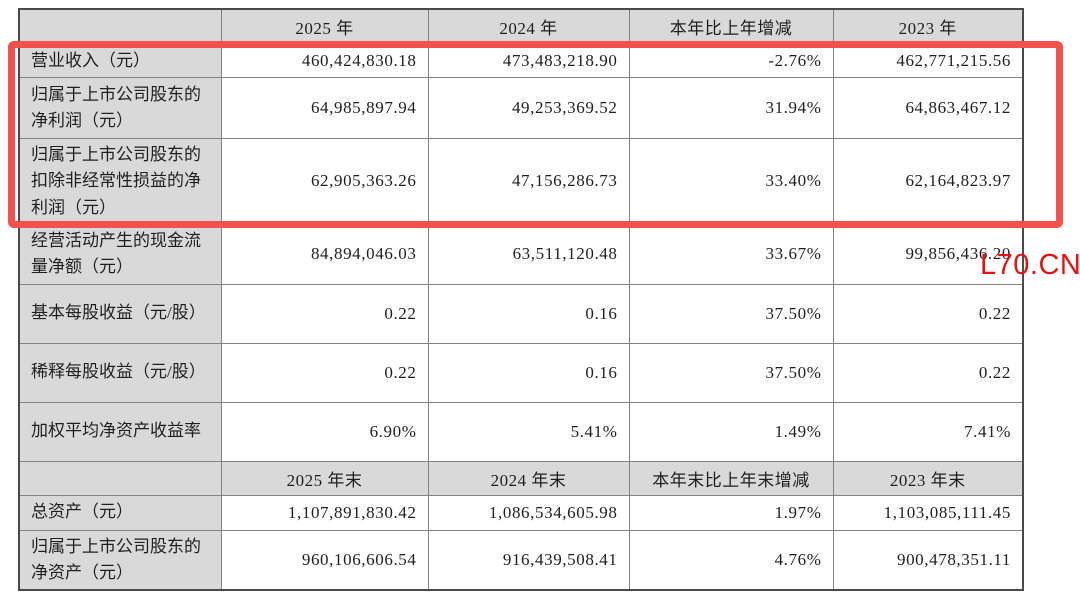  Describe the element at coordinates (731, 478) in the screenshot. I see `header-yoy-end-change: 本年末比上年末增减` at that location.